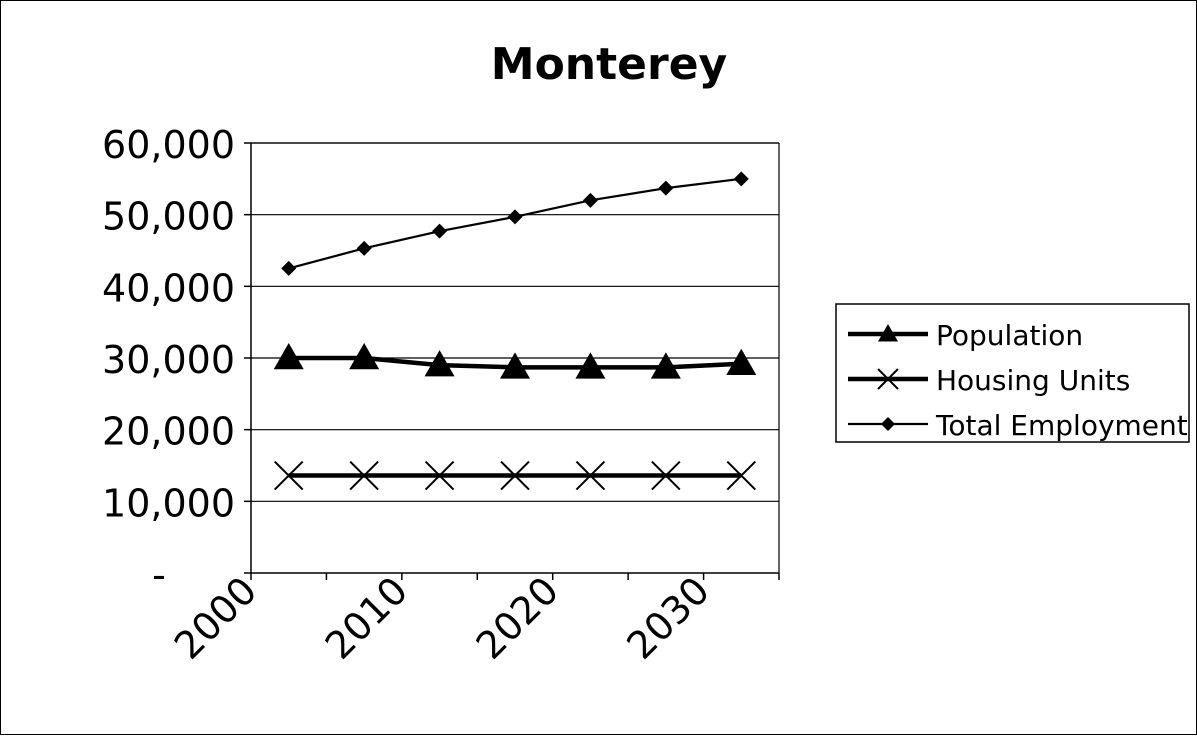  I want to click on series-housing-units, so click(515, 475).